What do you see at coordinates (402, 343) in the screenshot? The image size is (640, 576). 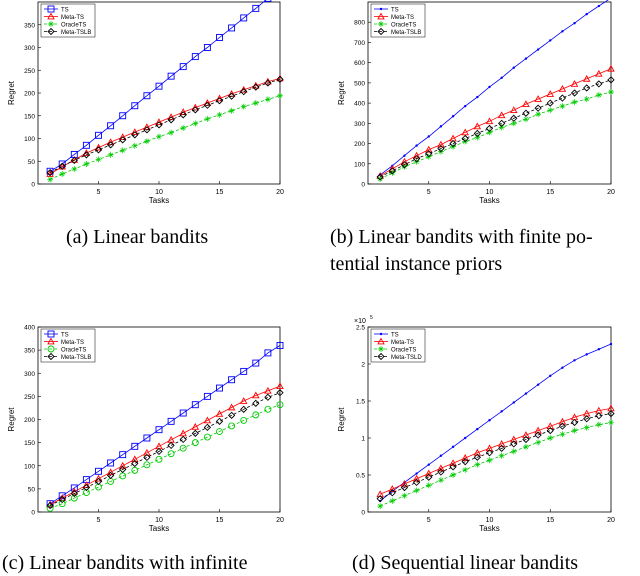 I see `legend-entry: Meta-TS` at bounding box center [402, 343].